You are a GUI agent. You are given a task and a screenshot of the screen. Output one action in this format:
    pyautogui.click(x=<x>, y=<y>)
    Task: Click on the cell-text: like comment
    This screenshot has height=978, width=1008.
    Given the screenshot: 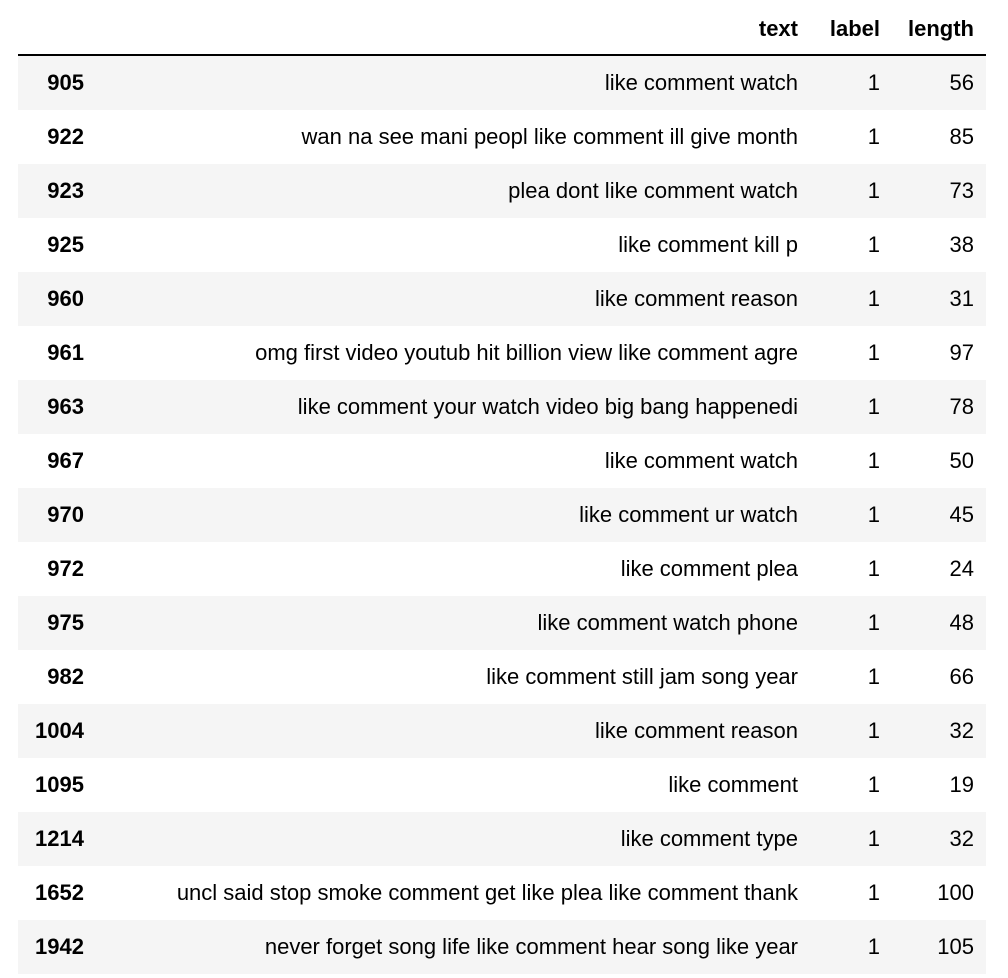 What is the action you would take?
    pyautogui.click(x=451, y=785)
    